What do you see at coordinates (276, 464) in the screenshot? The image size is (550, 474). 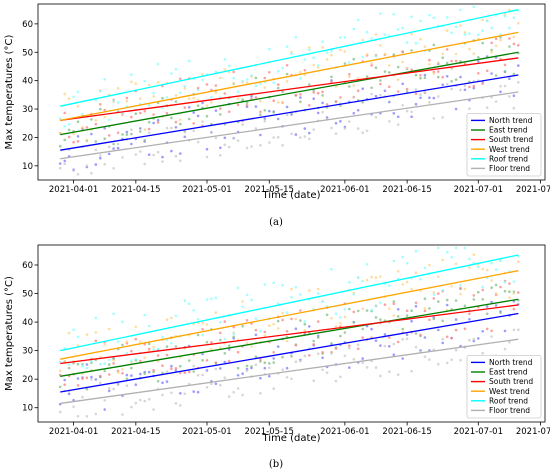 I see `caption-b: (b)` at bounding box center [276, 464].